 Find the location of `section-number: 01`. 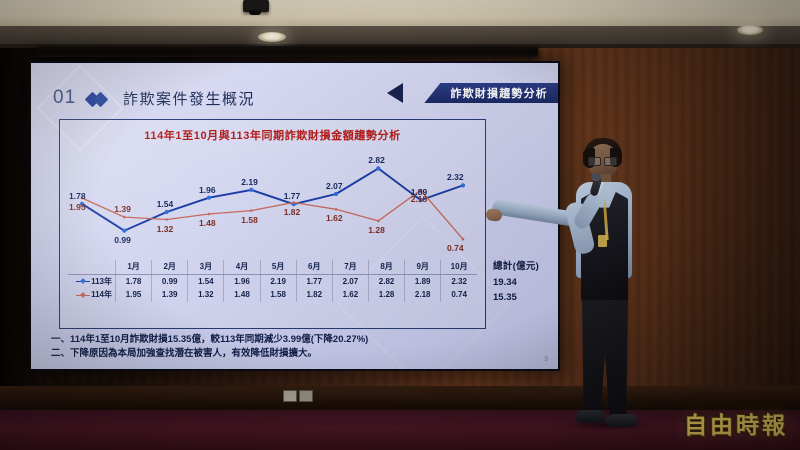

section-number: 01 is located at coordinates (65, 97).